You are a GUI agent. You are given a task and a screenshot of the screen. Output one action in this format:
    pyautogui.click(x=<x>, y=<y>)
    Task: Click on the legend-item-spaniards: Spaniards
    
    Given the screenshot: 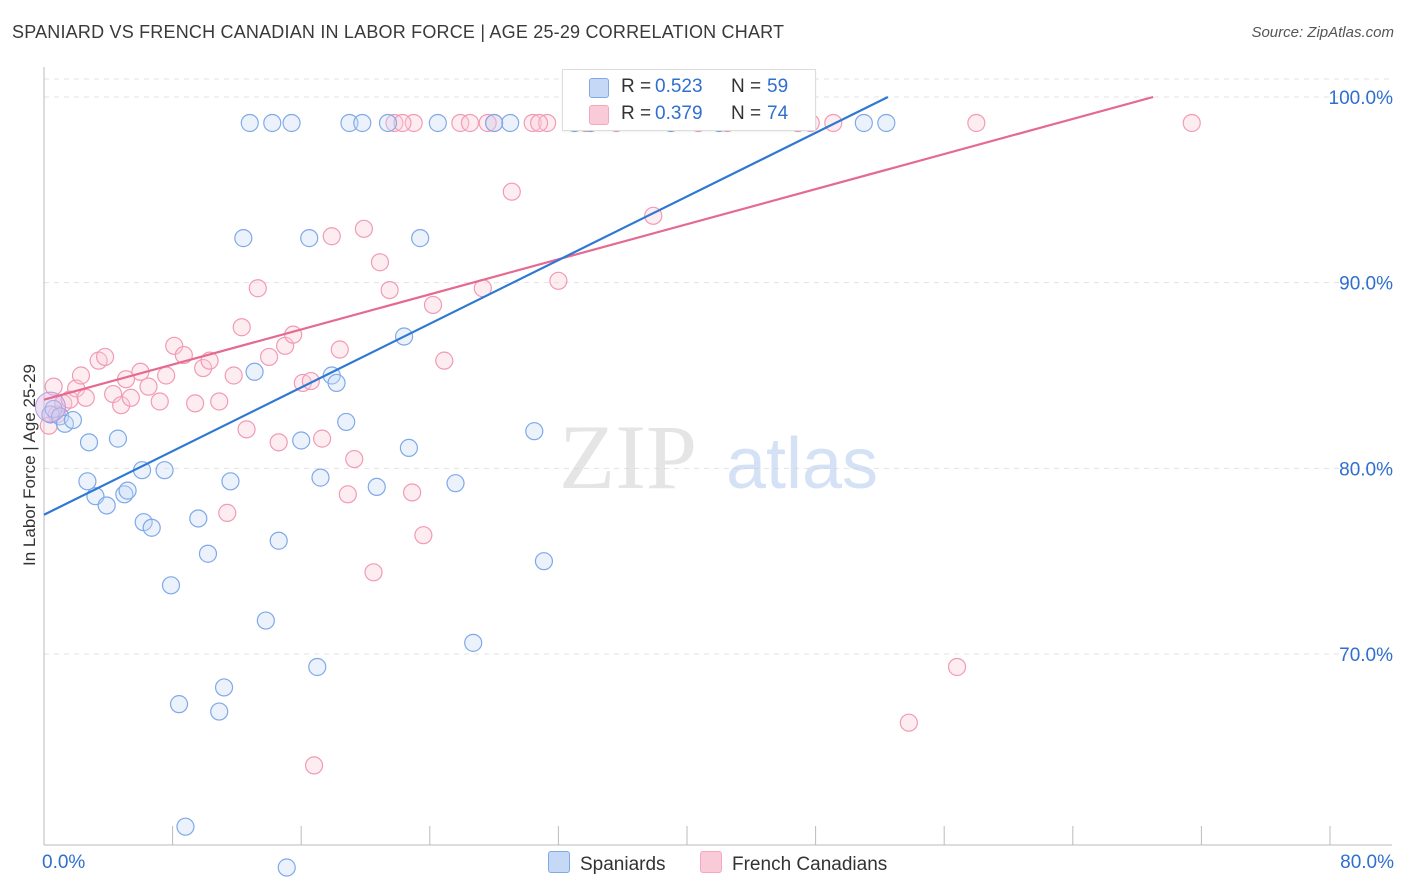 What is the action you would take?
    pyautogui.click(x=607, y=863)
    